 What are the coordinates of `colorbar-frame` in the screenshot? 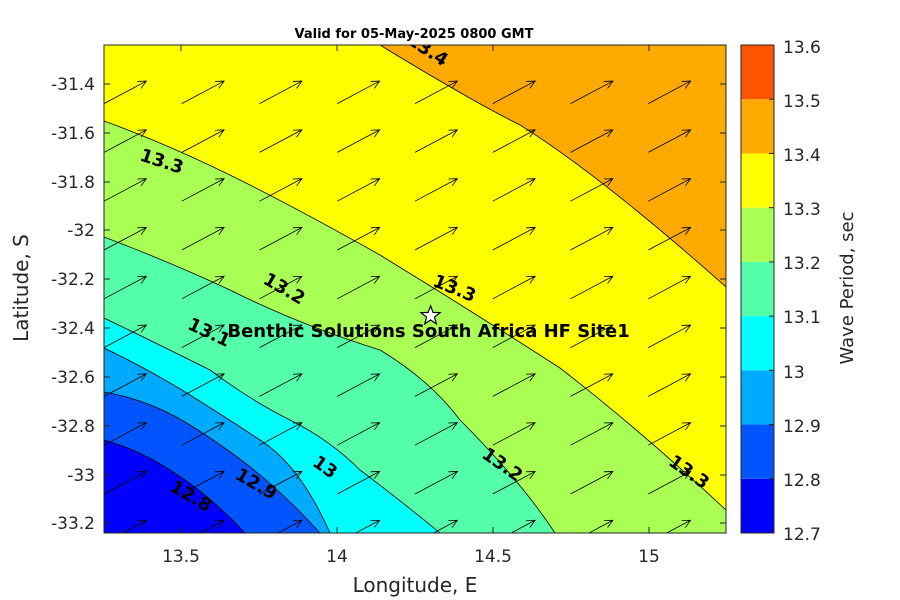 It's located at (757, 289).